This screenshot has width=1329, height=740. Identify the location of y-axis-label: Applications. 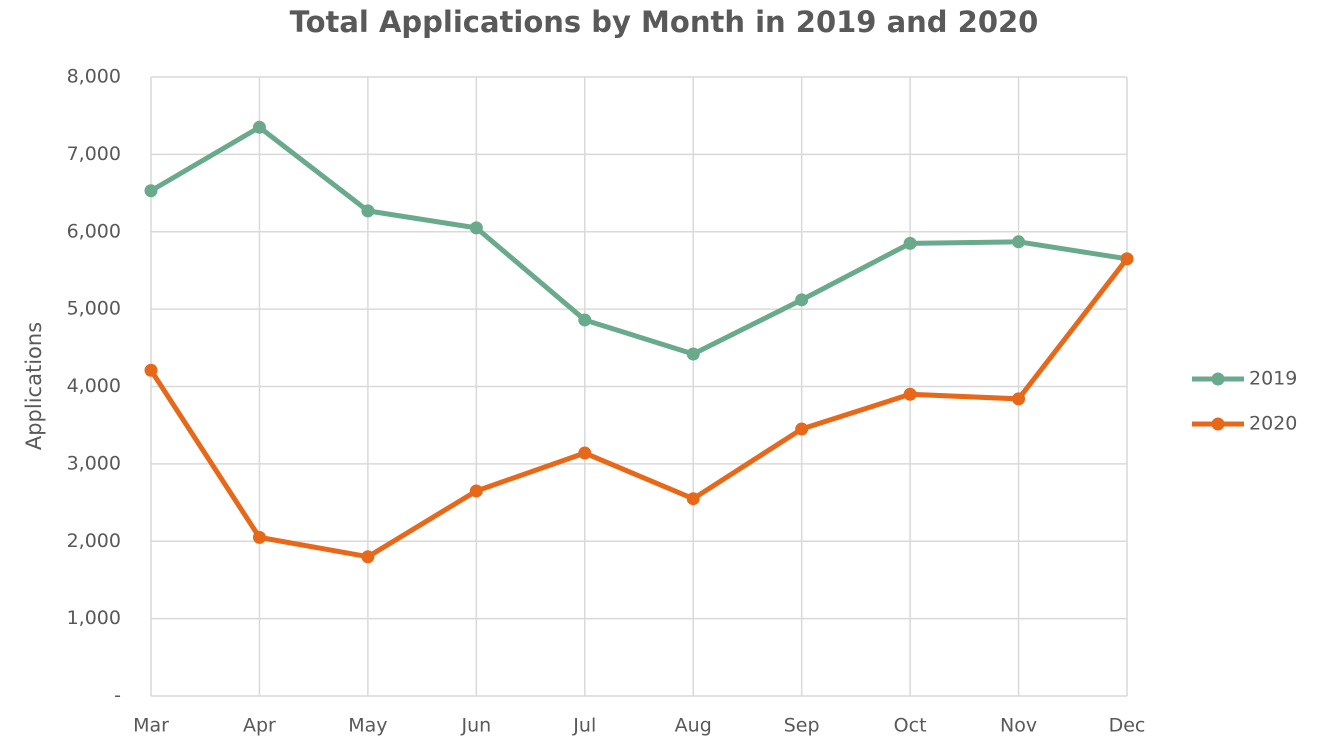
(34, 386).